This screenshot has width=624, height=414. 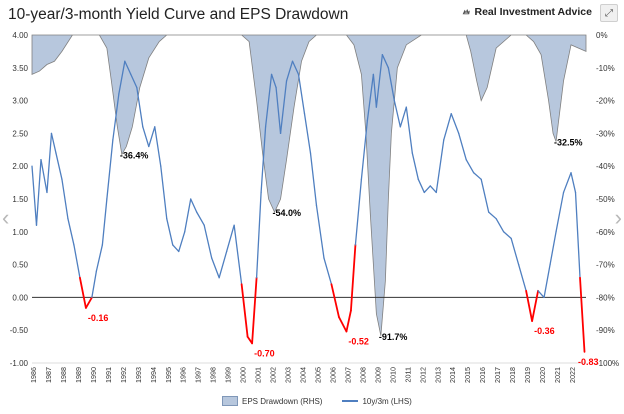 I want to click on x-tick-label: 1997, so click(x=198, y=375).